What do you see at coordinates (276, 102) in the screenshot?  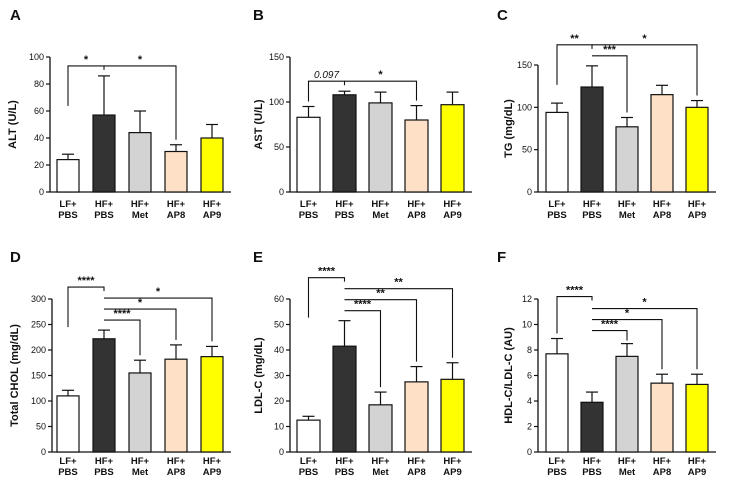 I see `y-tick-label: 100` at bounding box center [276, 102].